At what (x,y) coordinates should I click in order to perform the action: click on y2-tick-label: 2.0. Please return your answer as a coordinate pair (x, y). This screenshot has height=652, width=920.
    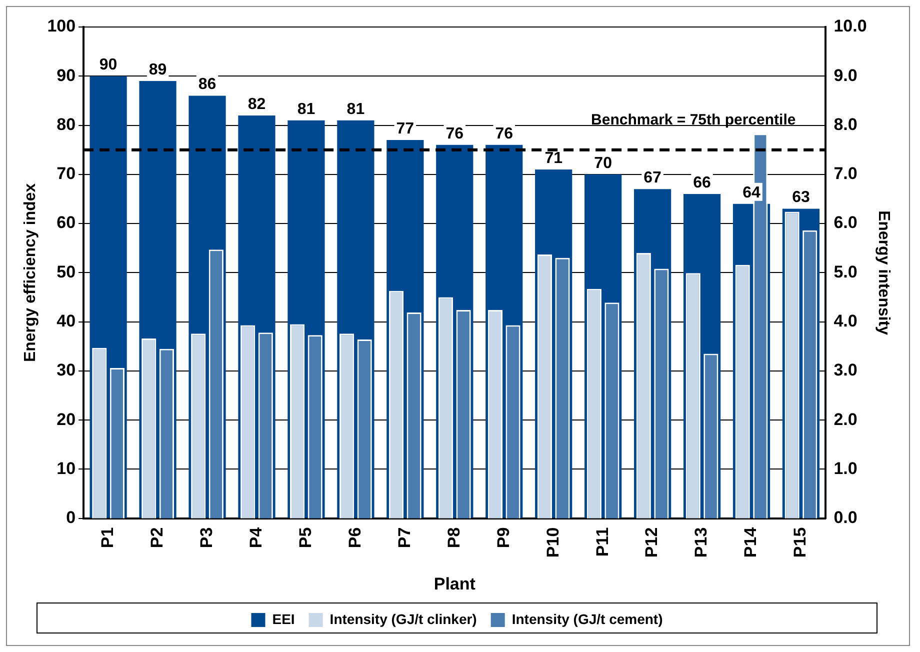
    Looking at the image, I should click on (846, 419).